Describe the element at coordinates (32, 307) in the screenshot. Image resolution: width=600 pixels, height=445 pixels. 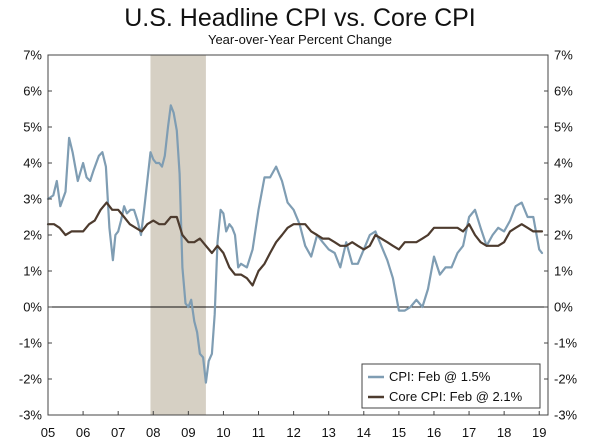
I see `y-tick-label-left: 0%` at that location.